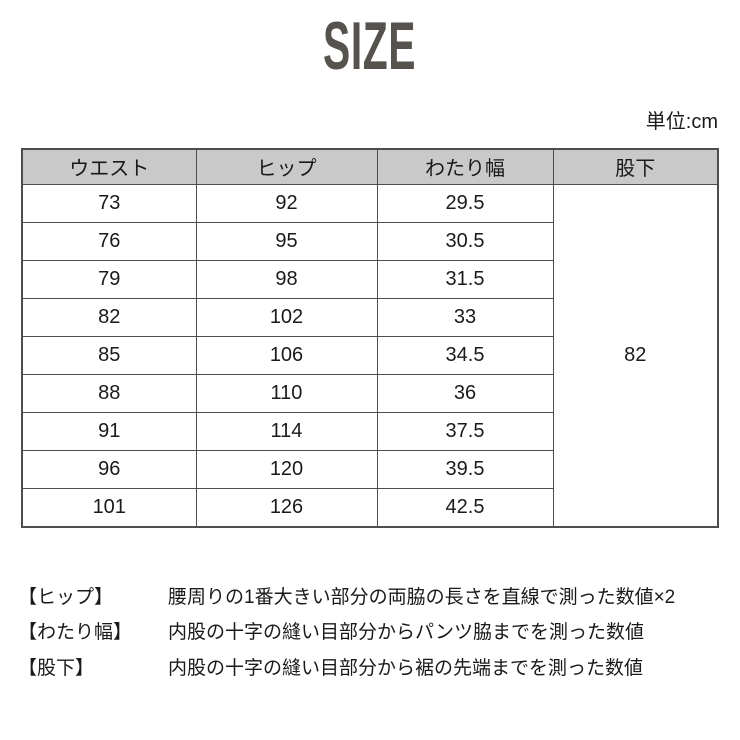  I want to click on table-row: 76 95 30.5, so click(369, 242).